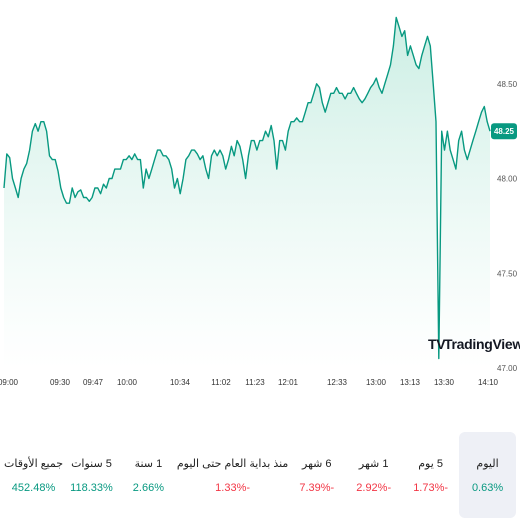  What do you see at coordinates (33, 487) in the screenshot?
I see `period-change-value: 452.48%` at bounding box center [33, 487].